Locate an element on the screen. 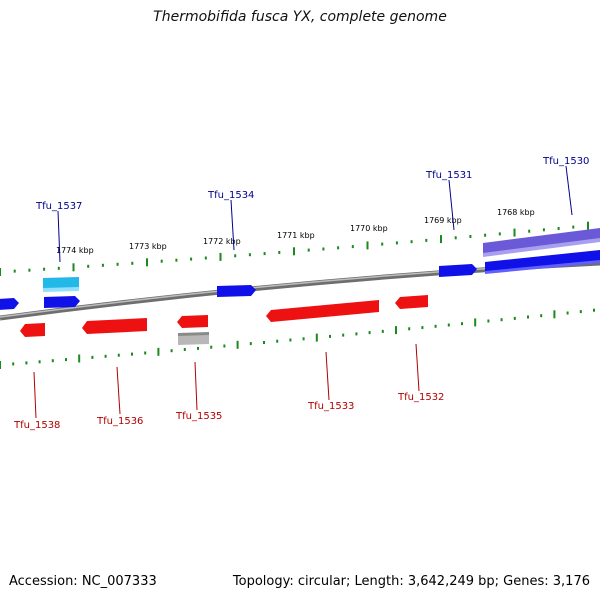  reverse-tick-track is located at coordinates (297, 338).